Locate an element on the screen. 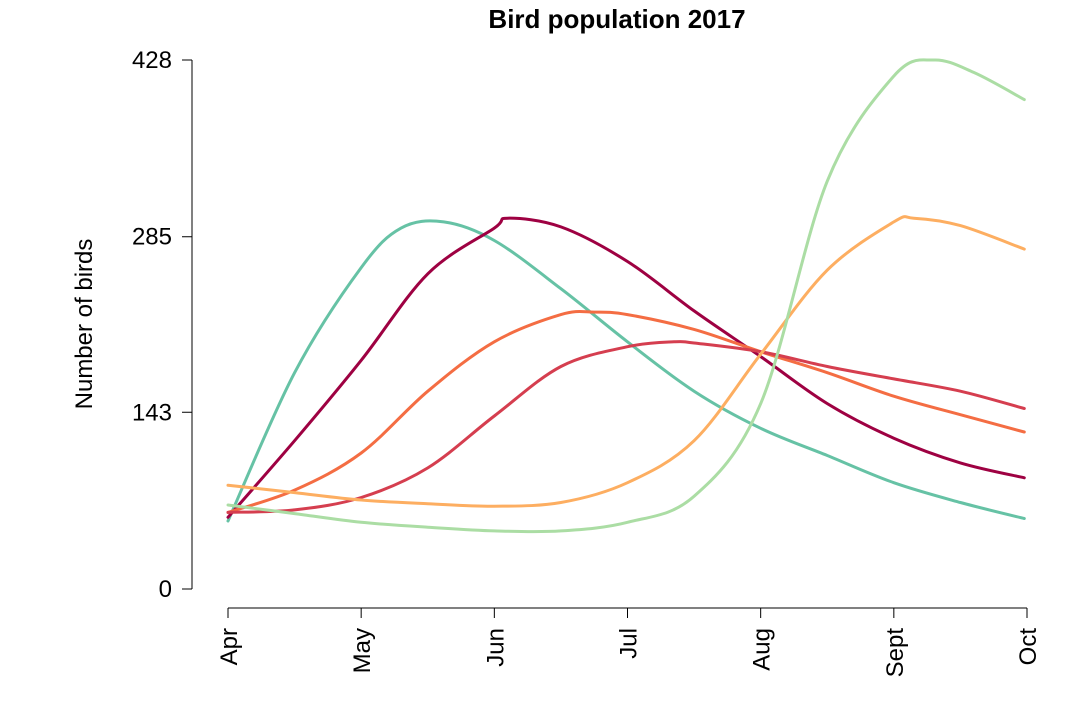 This screenshot has height=706, width=1080. x-axis: Apr May Jun Jul Aug Sept Oct is located at coordinates (629, 642).